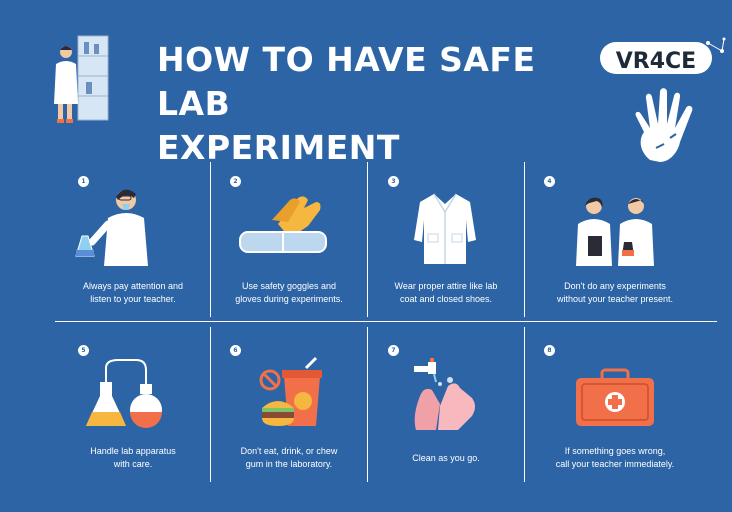  What do you see at coordinates (446, 299) in the screenshot?
I see `step-caption-3-line2: coat and closed shoes.` at bounding box center [446, 299].